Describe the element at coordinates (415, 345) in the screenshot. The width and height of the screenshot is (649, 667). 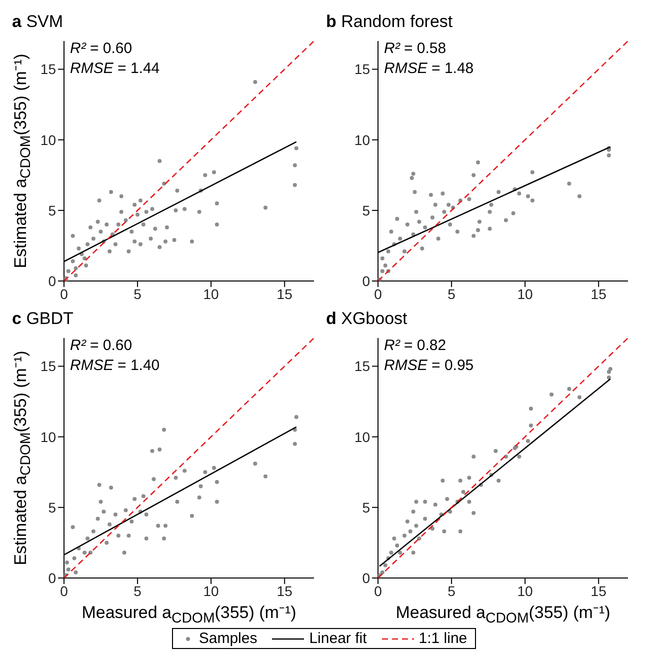
I see `annotation: R² = 0.82` at that location.